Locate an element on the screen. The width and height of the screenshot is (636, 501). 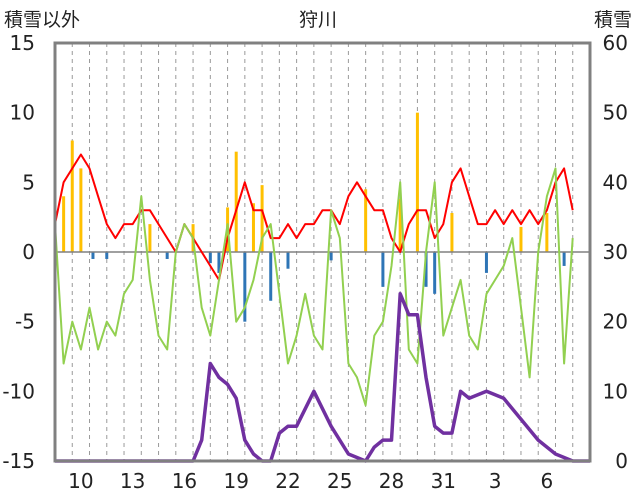
x-tick-label: 13 is located at coordinates (132, 481).